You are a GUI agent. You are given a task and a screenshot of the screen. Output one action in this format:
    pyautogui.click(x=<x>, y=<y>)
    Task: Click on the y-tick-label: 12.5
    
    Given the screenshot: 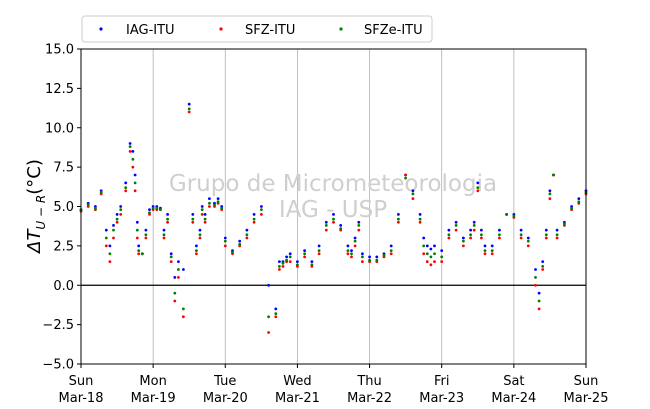 What is the action you would take?
    pyautogui.click(x=59, y=89)
    